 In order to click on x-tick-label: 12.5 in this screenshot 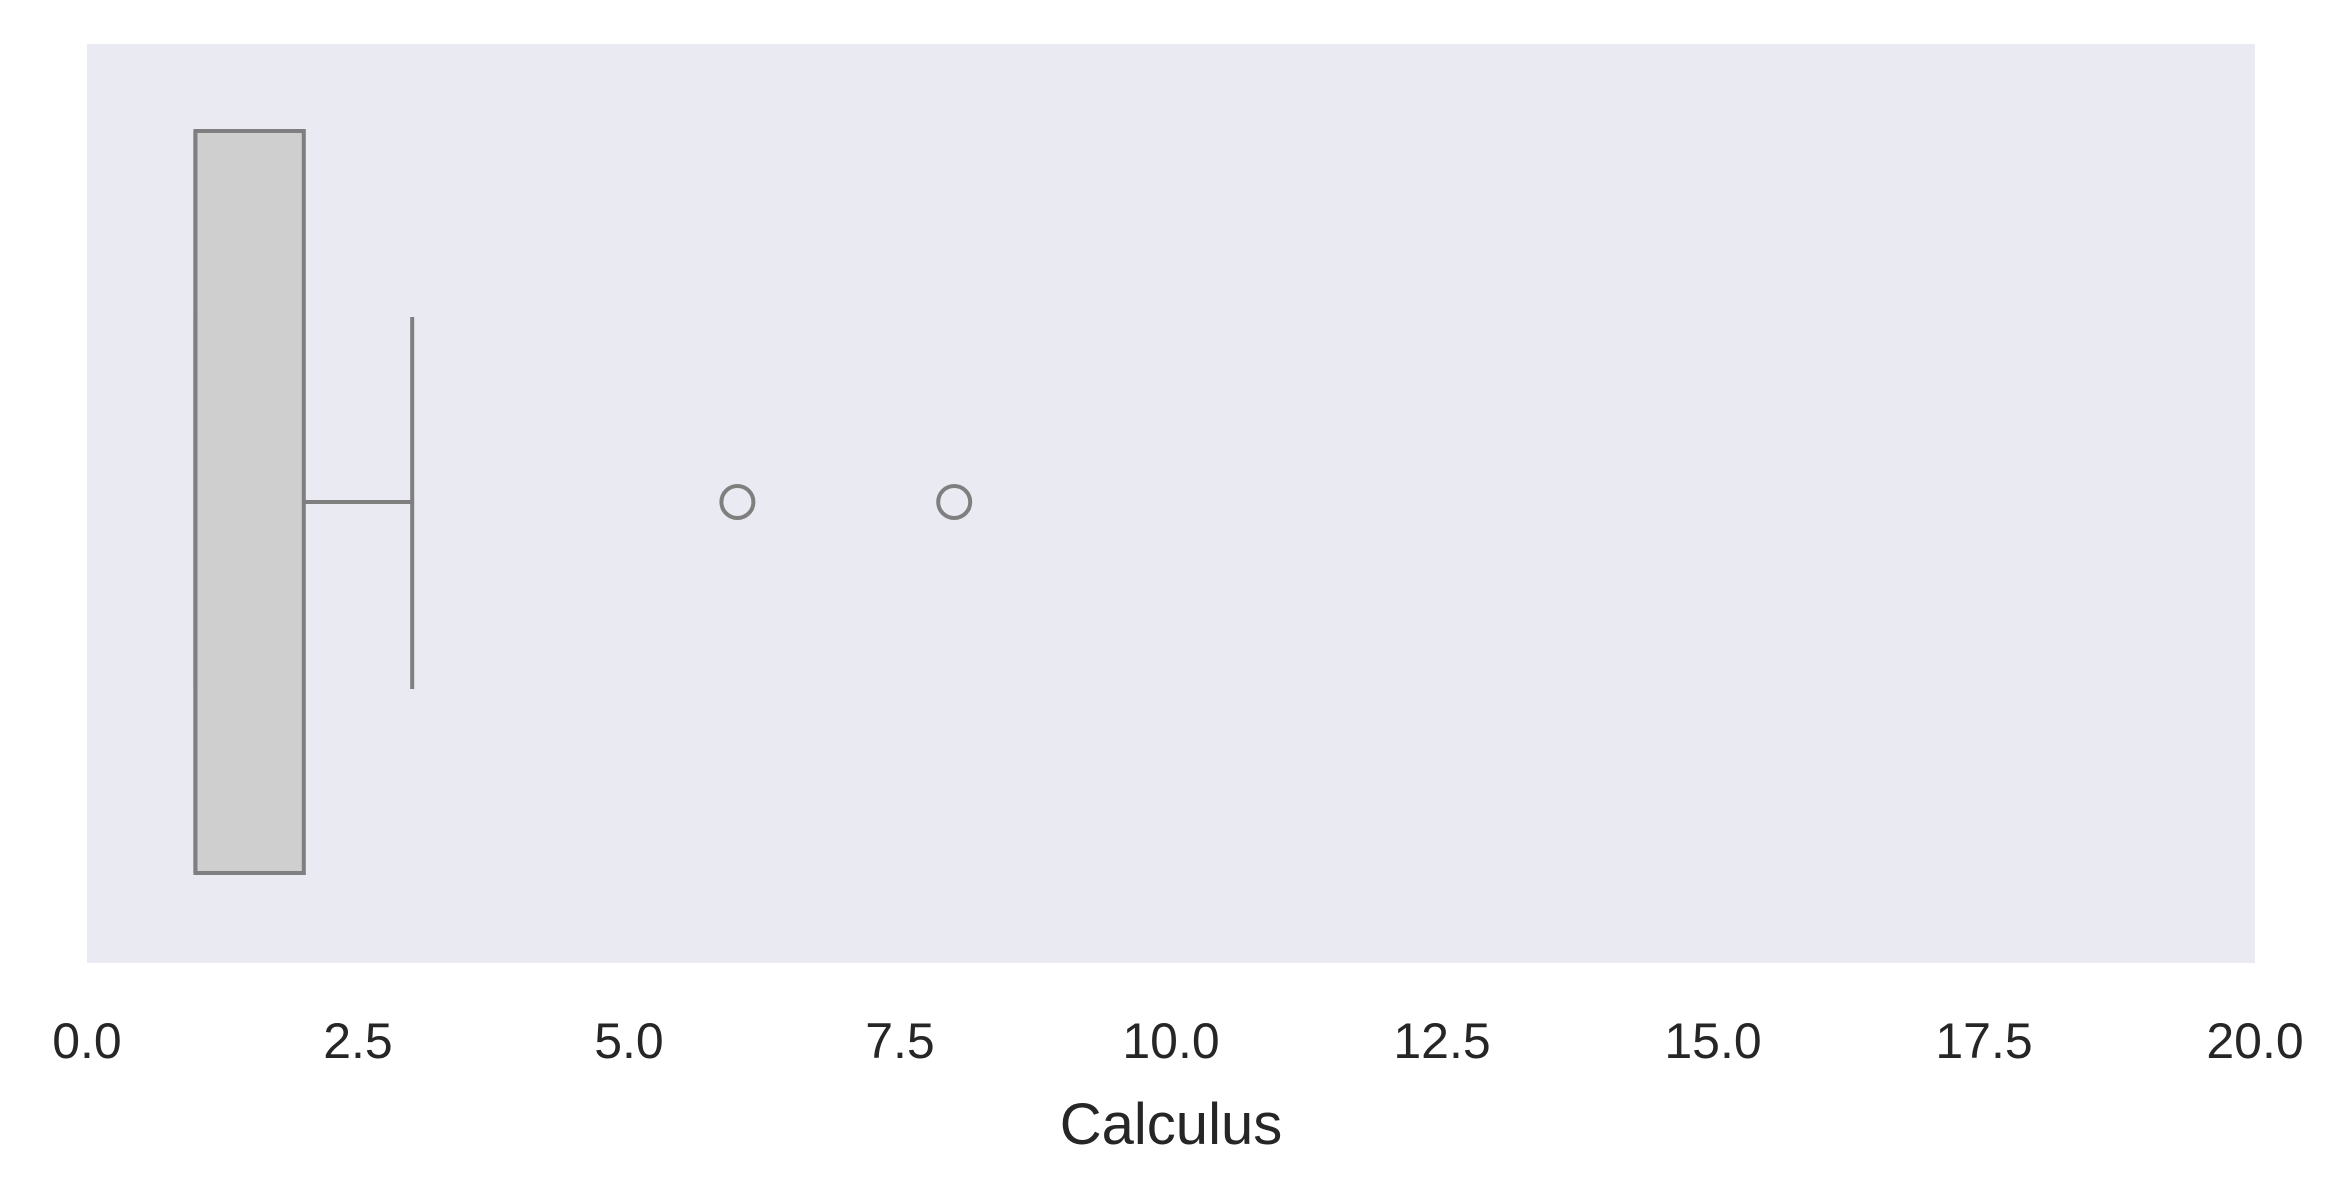, I will do `click(1441, 1041)`.